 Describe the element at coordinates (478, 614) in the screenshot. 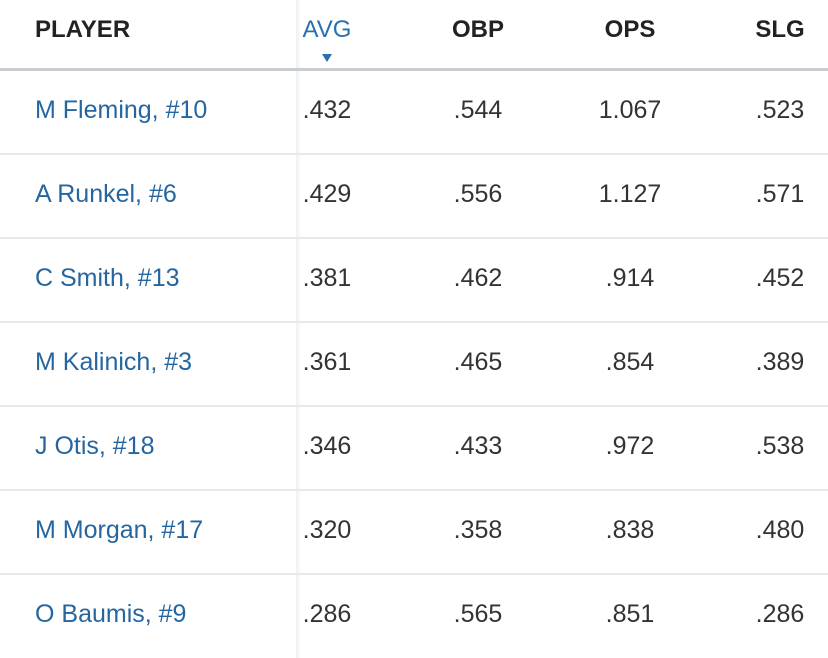

I see `stat-value: .565` at that location.